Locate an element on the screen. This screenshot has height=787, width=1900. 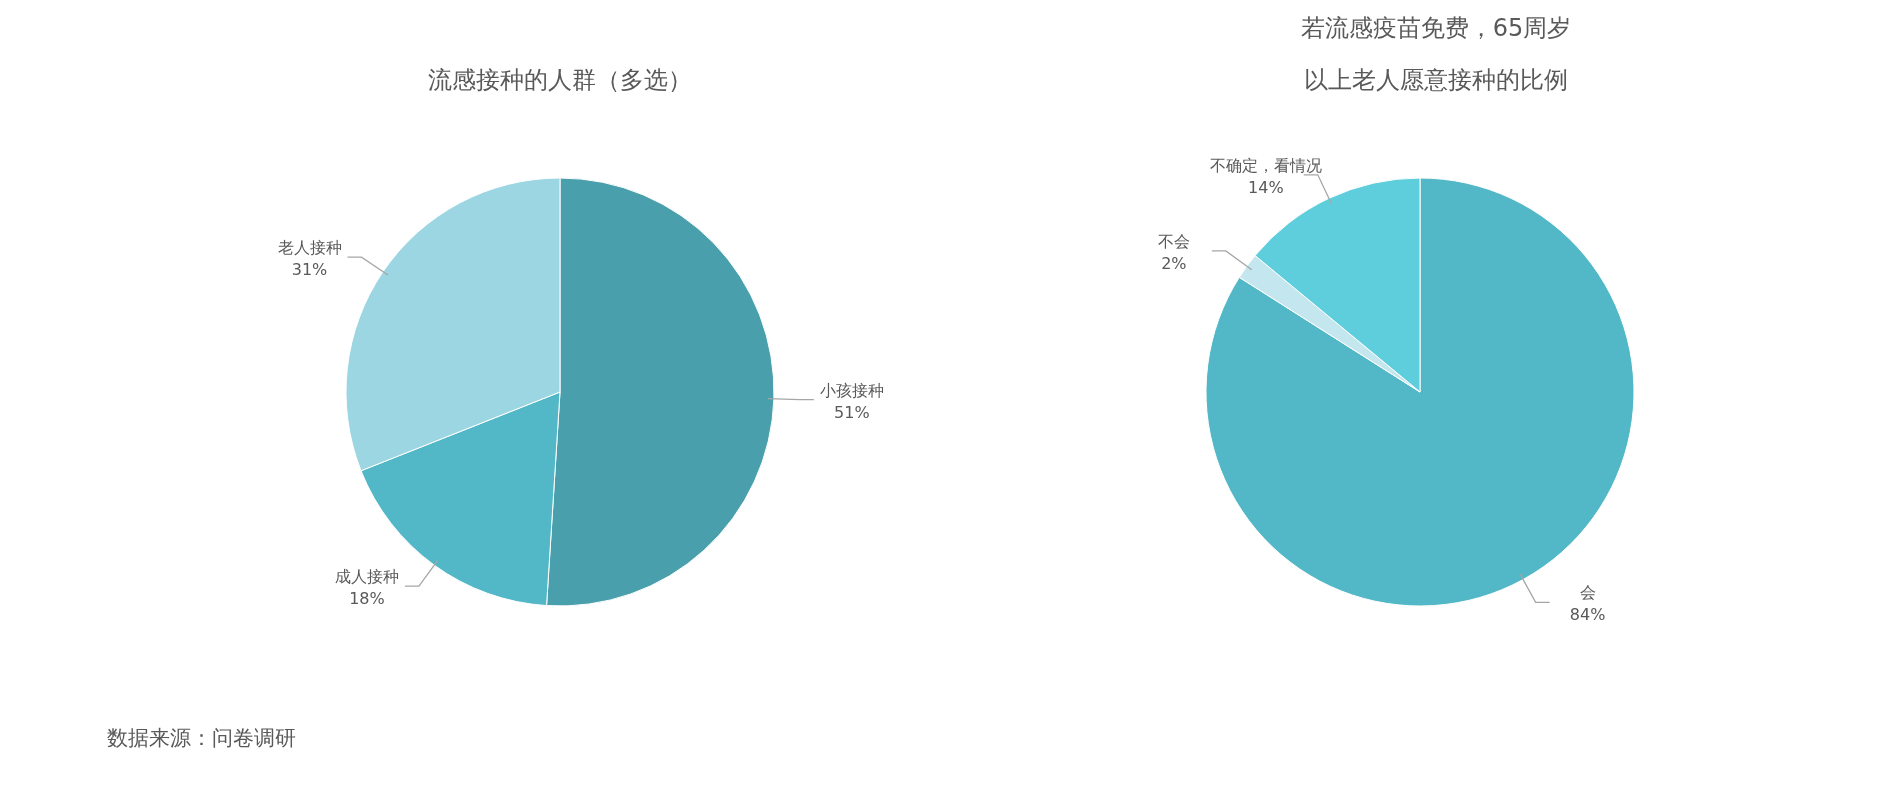
data-label: 2% is located at coordinates (1174, 263).